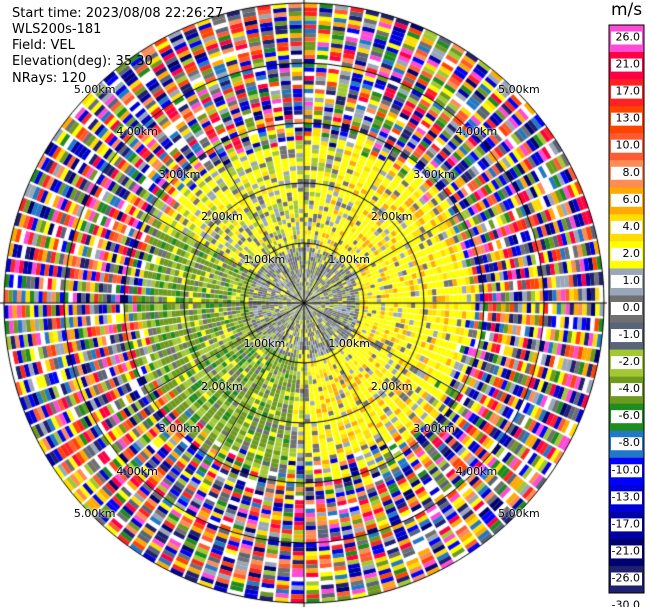 The height and width of the screenshot is (607, 647). I want to click on nrays-label: NRays: 120, so click(49, 78).